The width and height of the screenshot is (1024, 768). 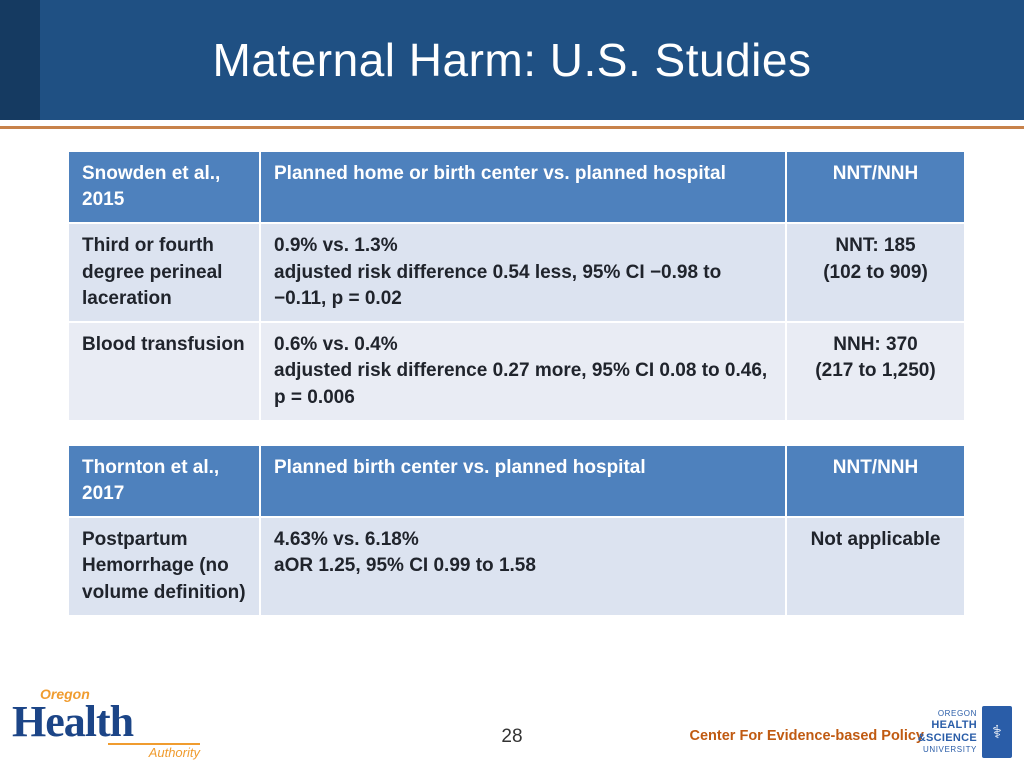 I want to click on footer-org-name: Center For Evidence-based Policy, so click(x=807, y=736).